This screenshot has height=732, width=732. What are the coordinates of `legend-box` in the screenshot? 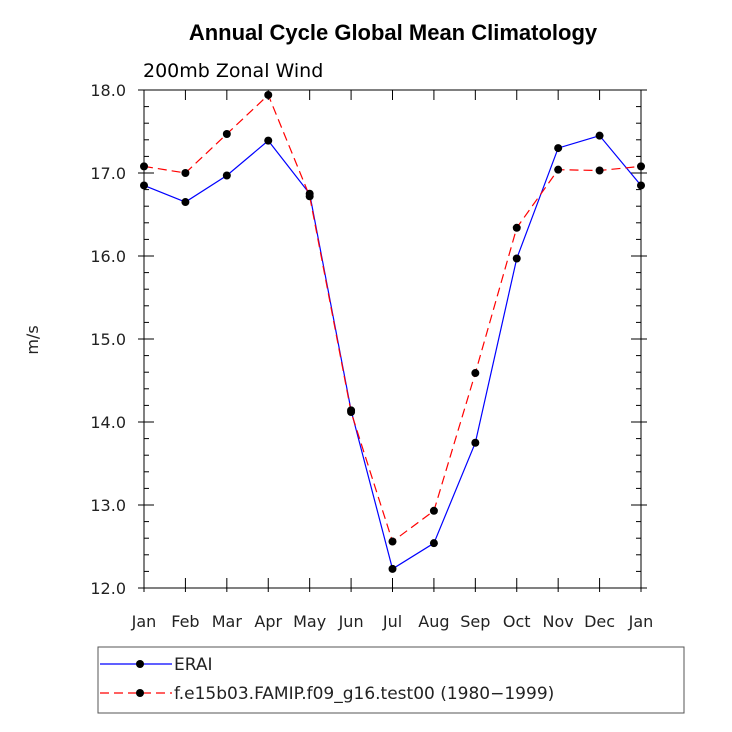 It's located at (391, 680).